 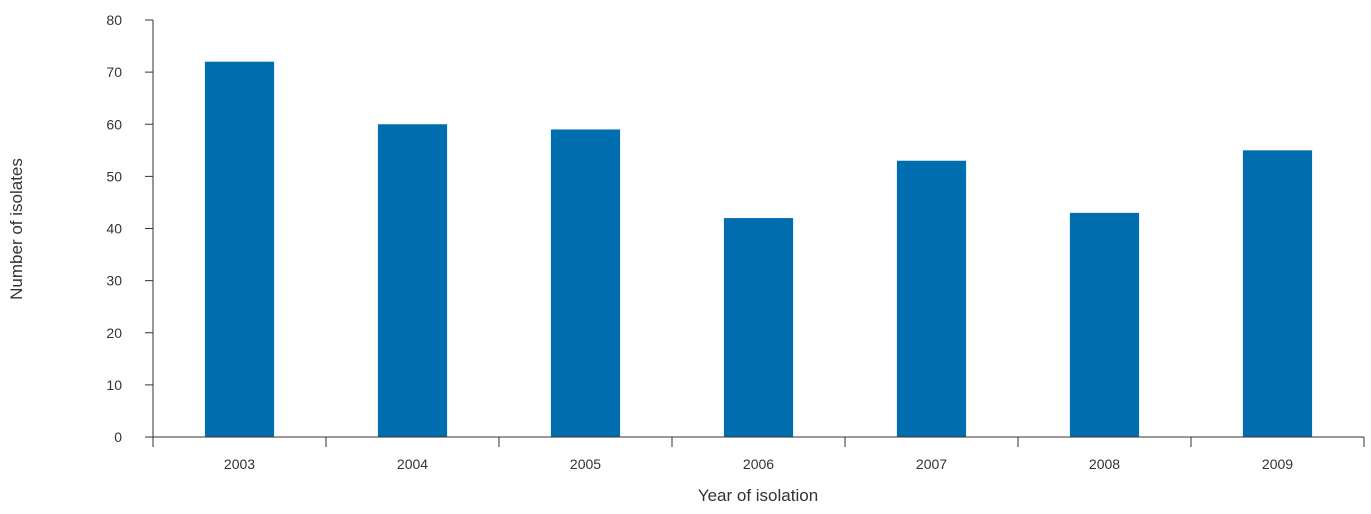 What do you see at coordinates (1277, 293) in the screenshot?
I see `bar-2009` at bounding box center [1277, 293].